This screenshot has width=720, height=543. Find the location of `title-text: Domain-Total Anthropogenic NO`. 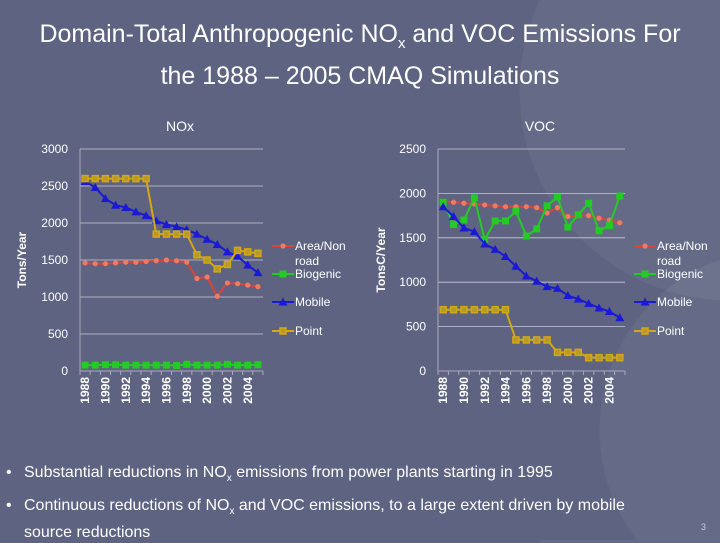

title-text: Domain-Total Anthropogenic NO is located at coordinates (218, 34).